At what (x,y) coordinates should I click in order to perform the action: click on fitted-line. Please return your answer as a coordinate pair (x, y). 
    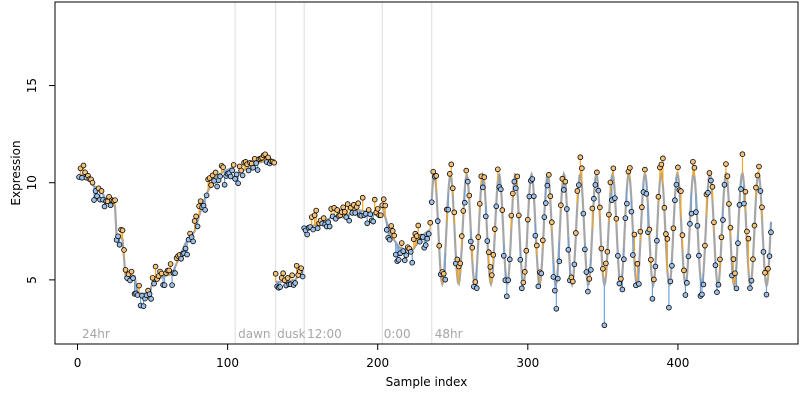
    Looking at the image, I should click on (406, 228).